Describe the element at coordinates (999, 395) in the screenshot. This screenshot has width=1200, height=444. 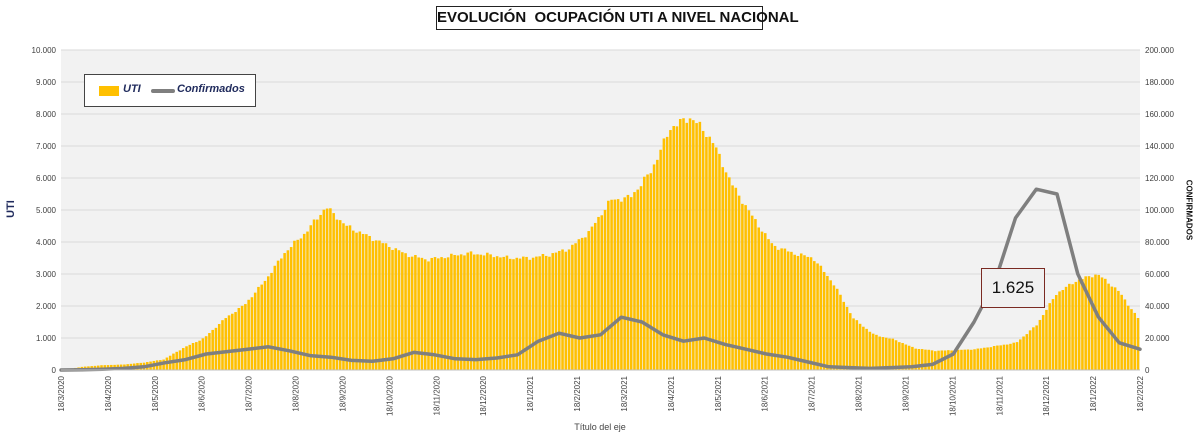
I see `x-tick-label: 18/11/2021` at that location.